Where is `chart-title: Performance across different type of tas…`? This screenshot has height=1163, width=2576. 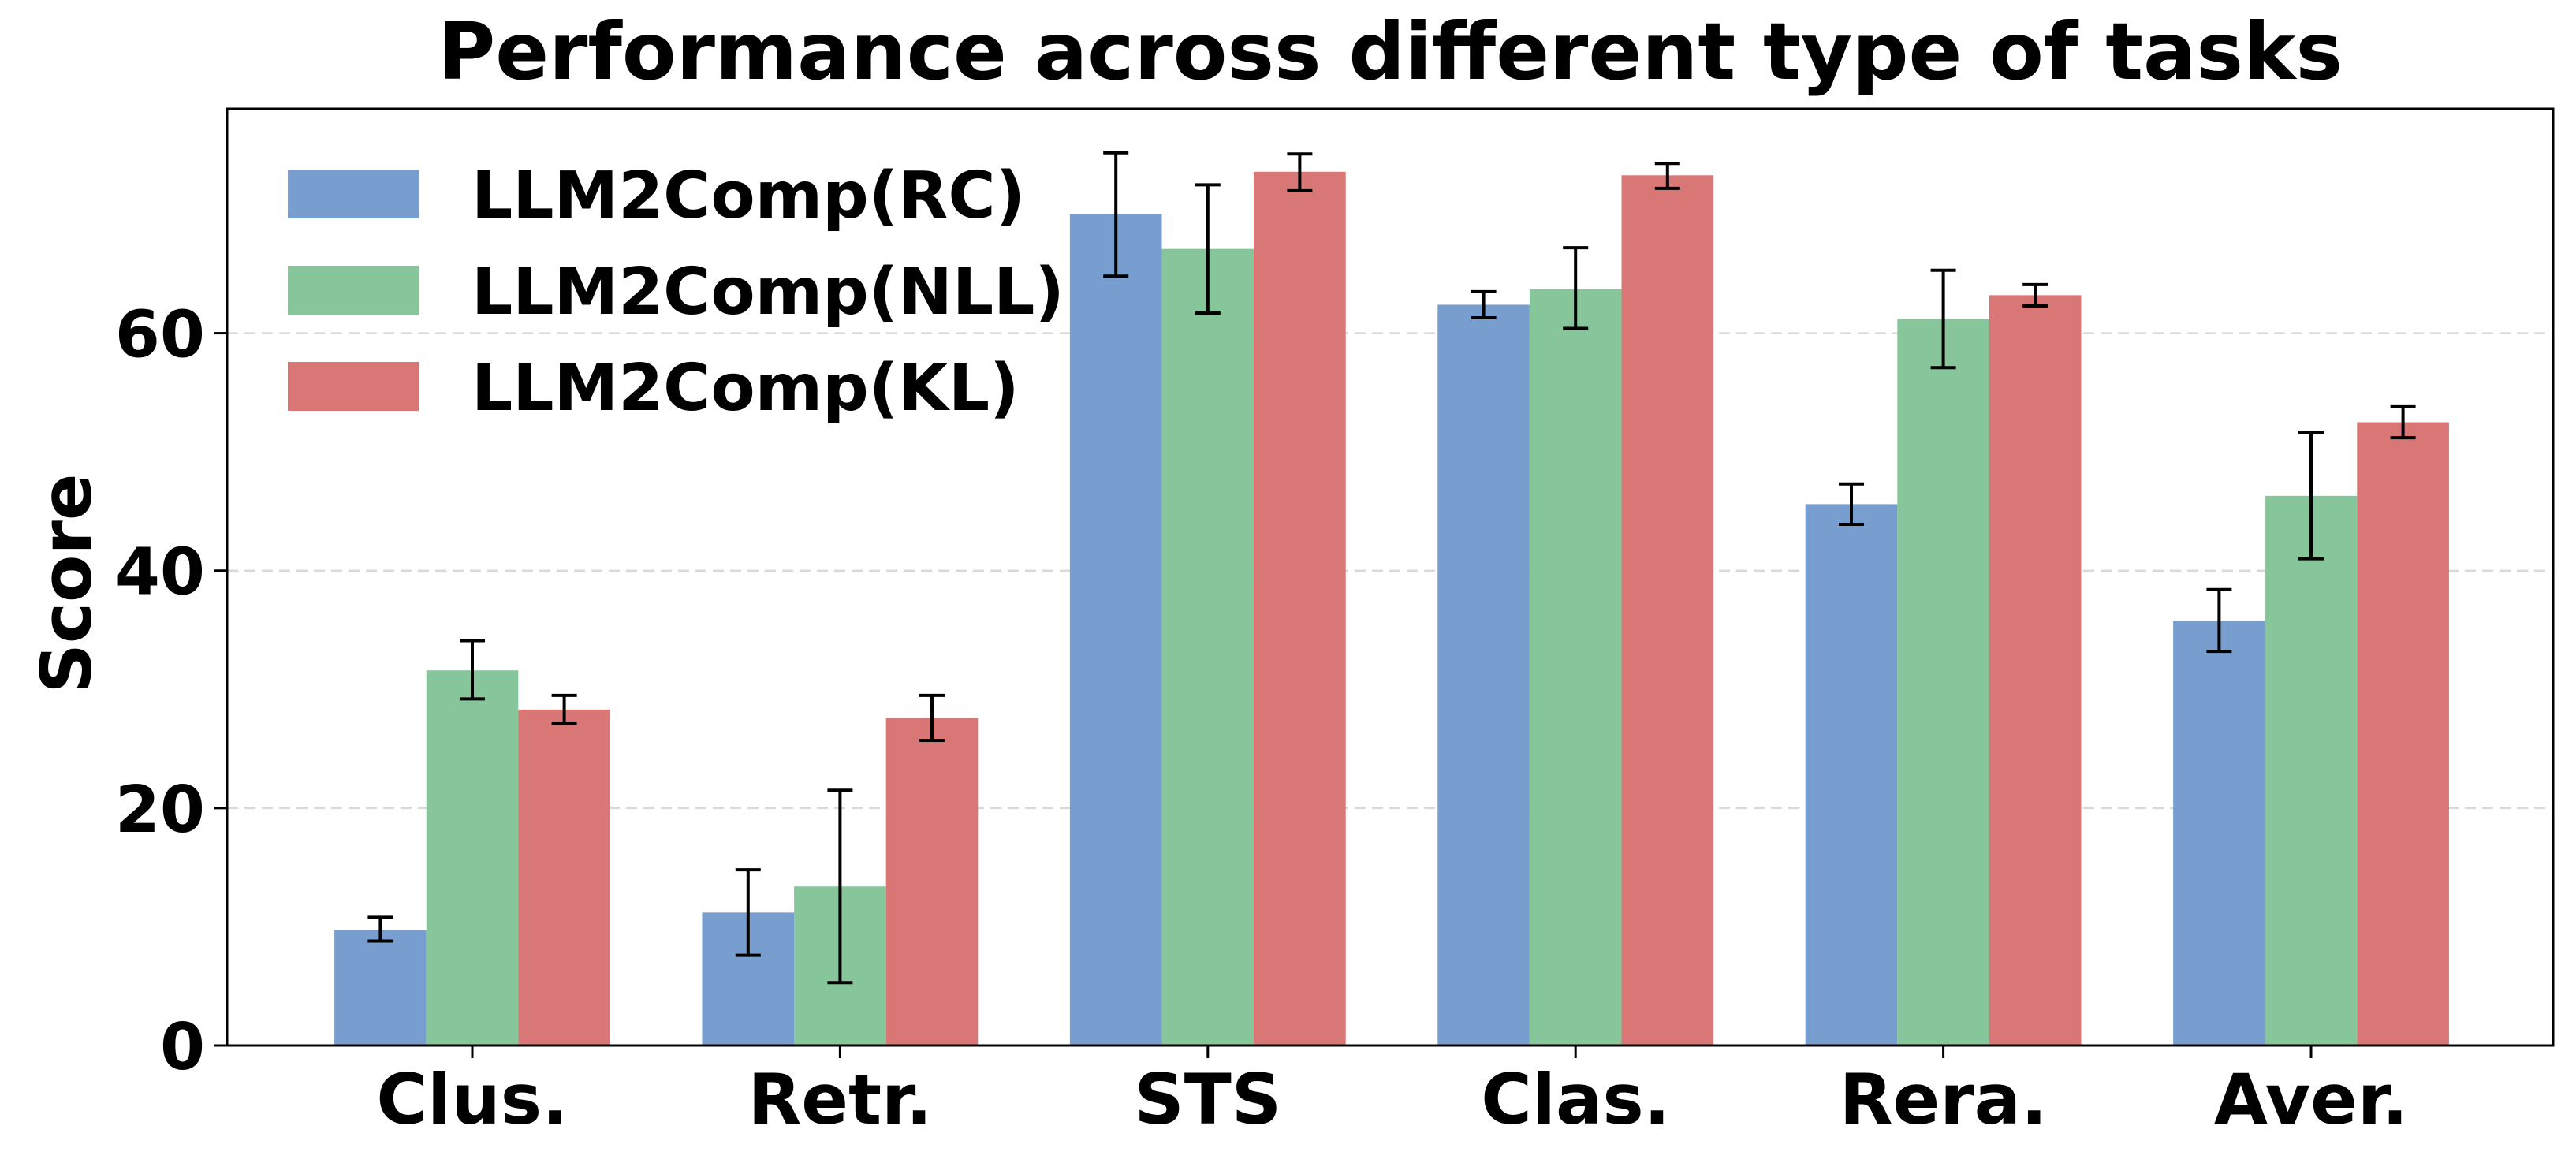
chart-title: Performance across different type of tas… is located at coordinates (1391, 52).